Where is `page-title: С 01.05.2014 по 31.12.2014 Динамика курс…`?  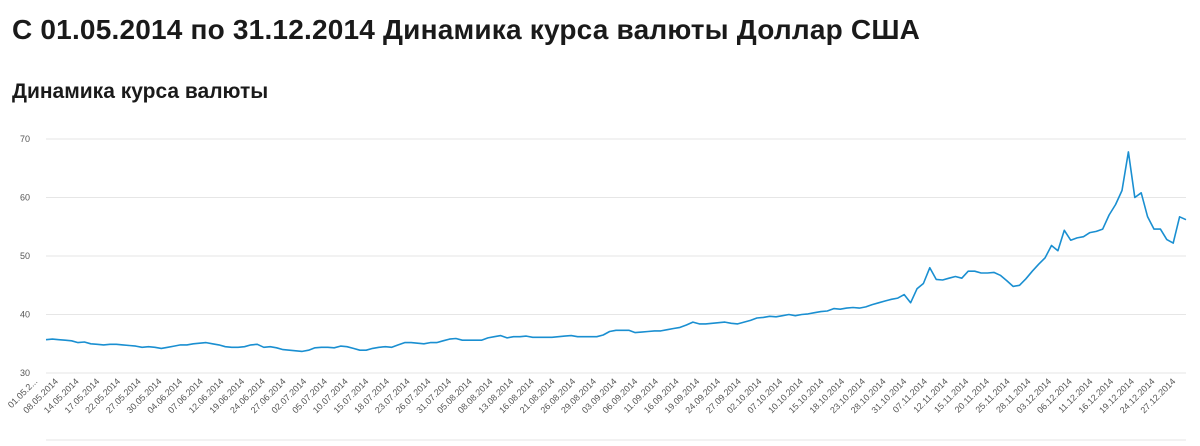
page-title: С 01.05.2014 по 31.12.2014 Динамика курс… is located at coordinates (466, 29).